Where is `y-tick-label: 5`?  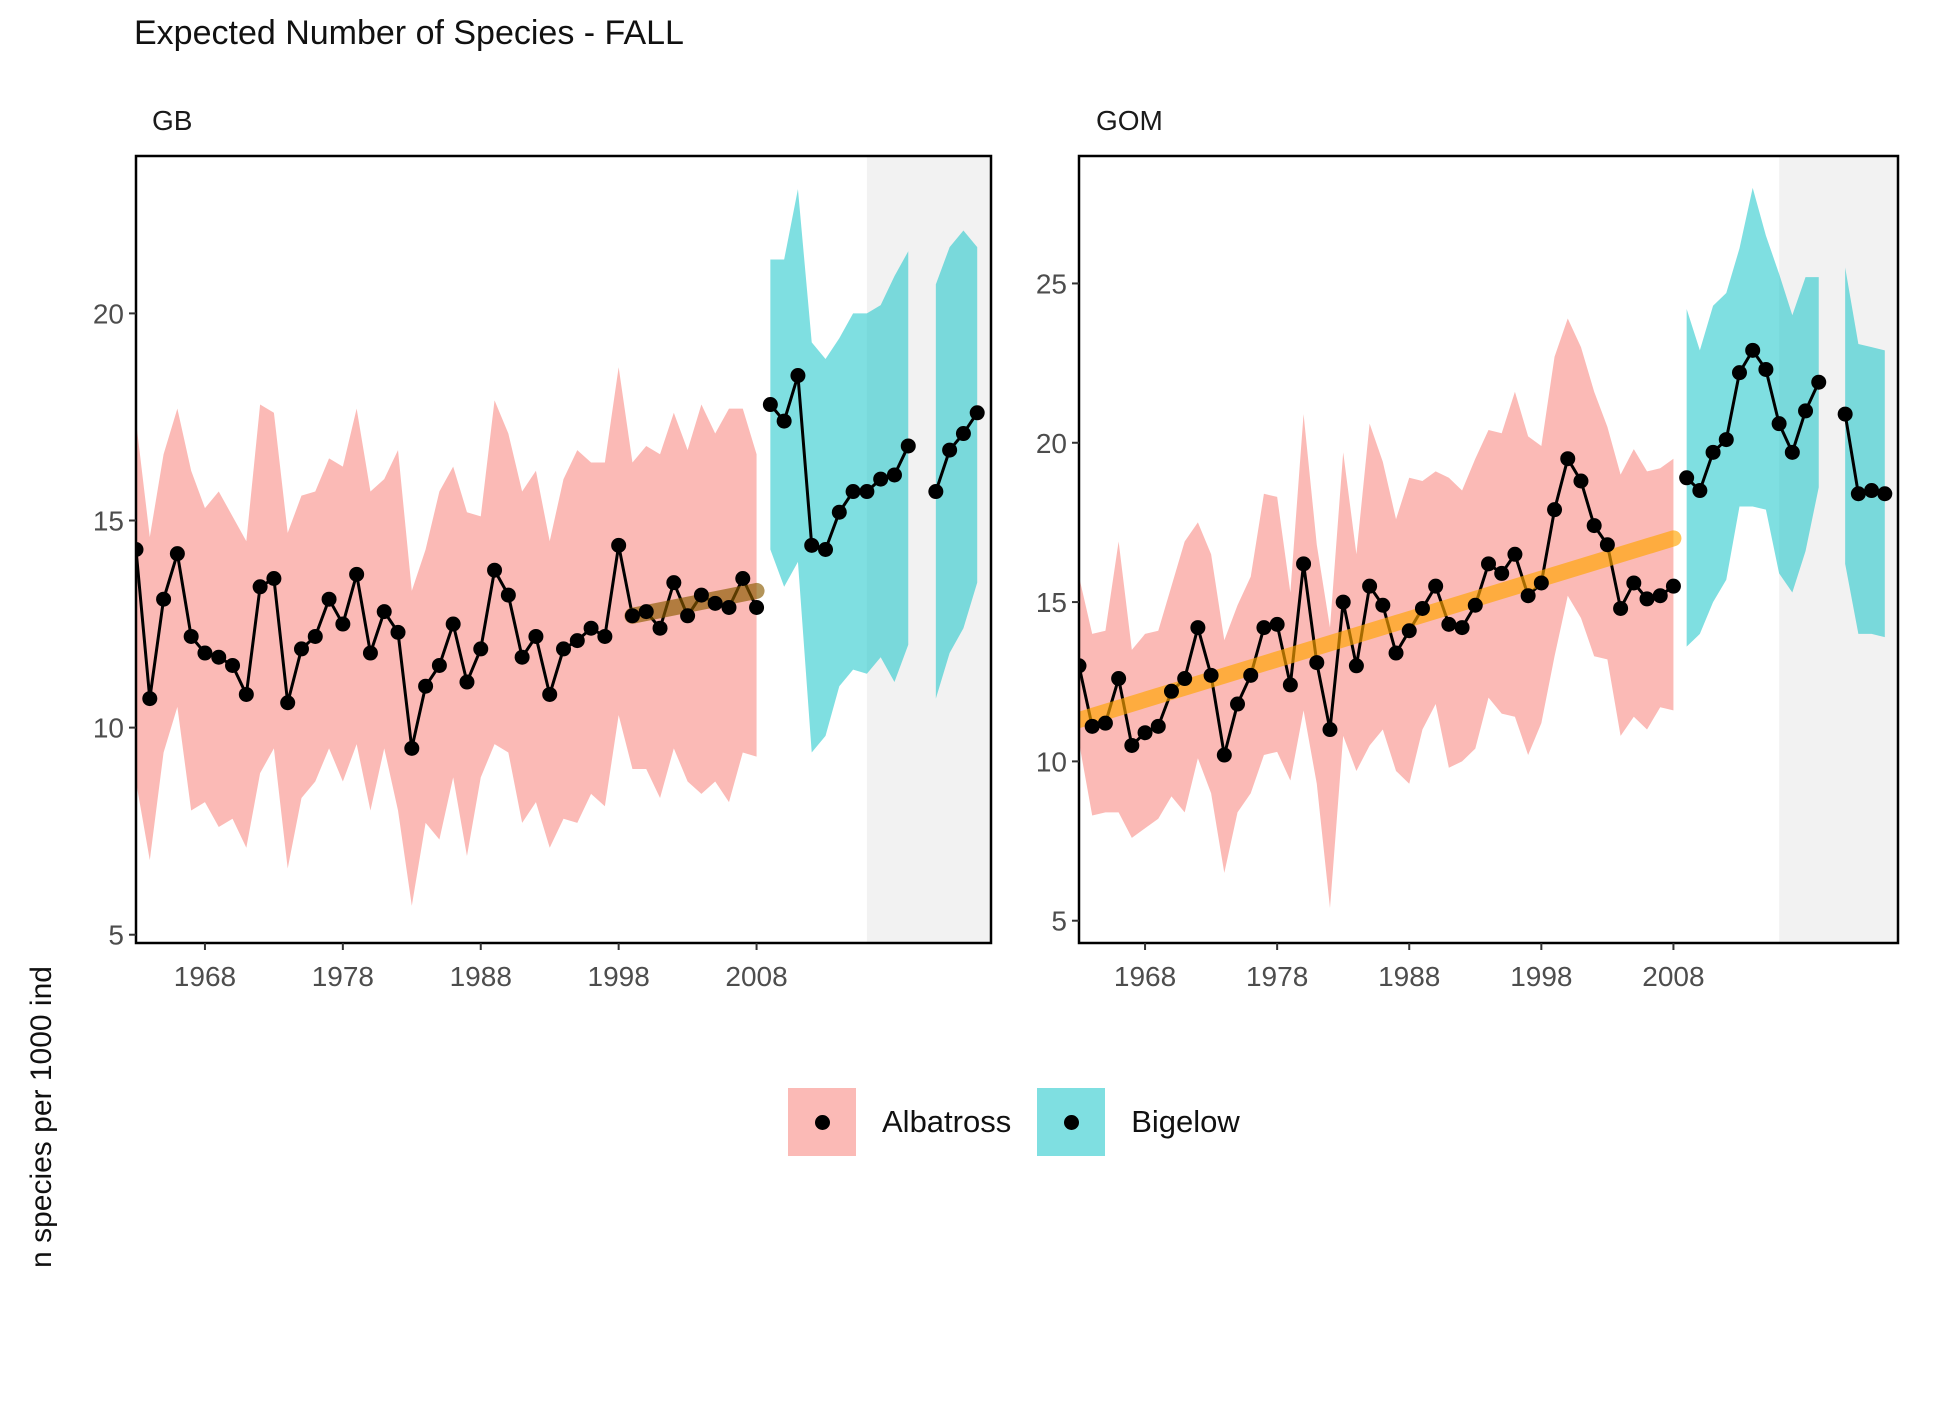 y-tick-label: 5 is located at coordinates (116, 935).